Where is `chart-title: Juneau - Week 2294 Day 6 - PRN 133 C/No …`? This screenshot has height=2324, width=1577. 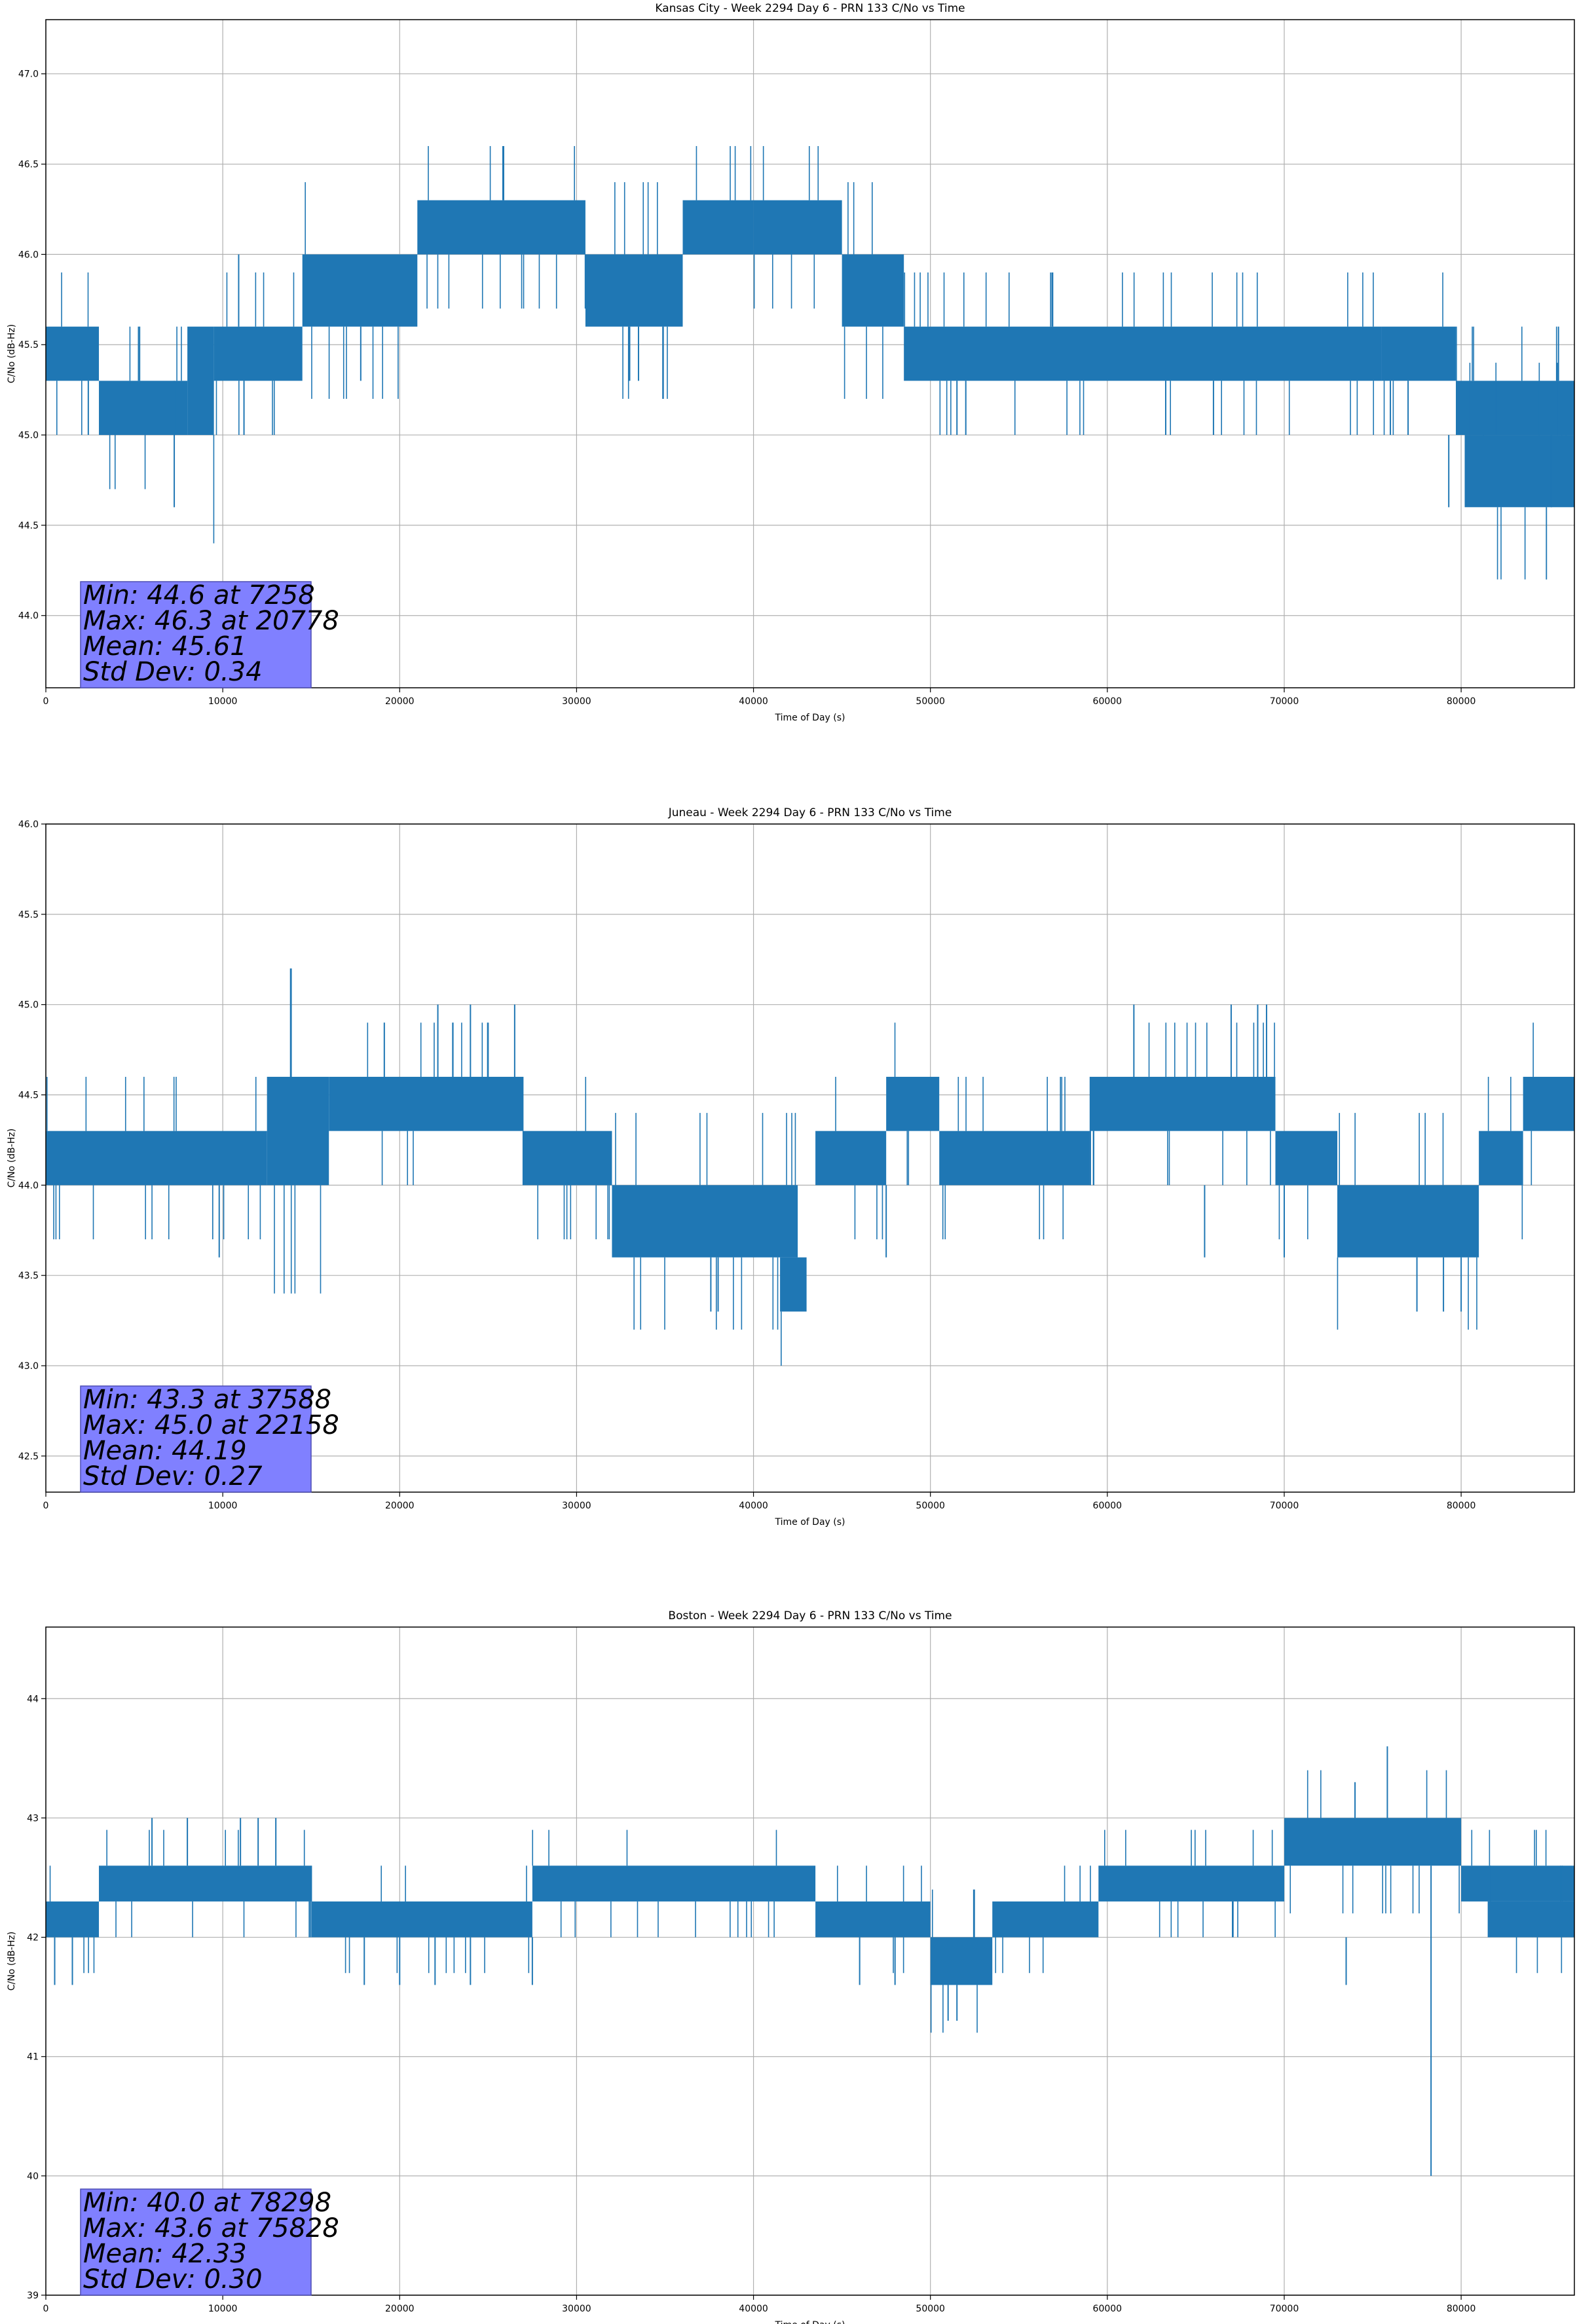
chart-title: Juneau - Week 2294 Day 6 - PRN 133 C/No … is located at coordinates (810, 812).